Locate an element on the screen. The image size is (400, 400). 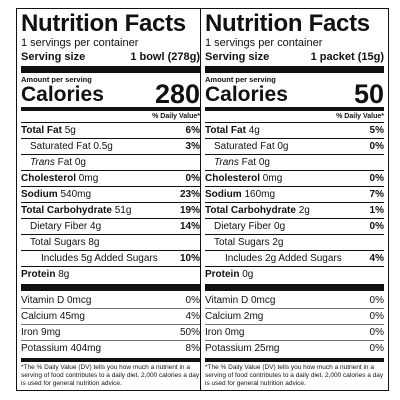
nutrient-row-total-sugars: Total Sugars 2g is located at coordinates (294, 242).